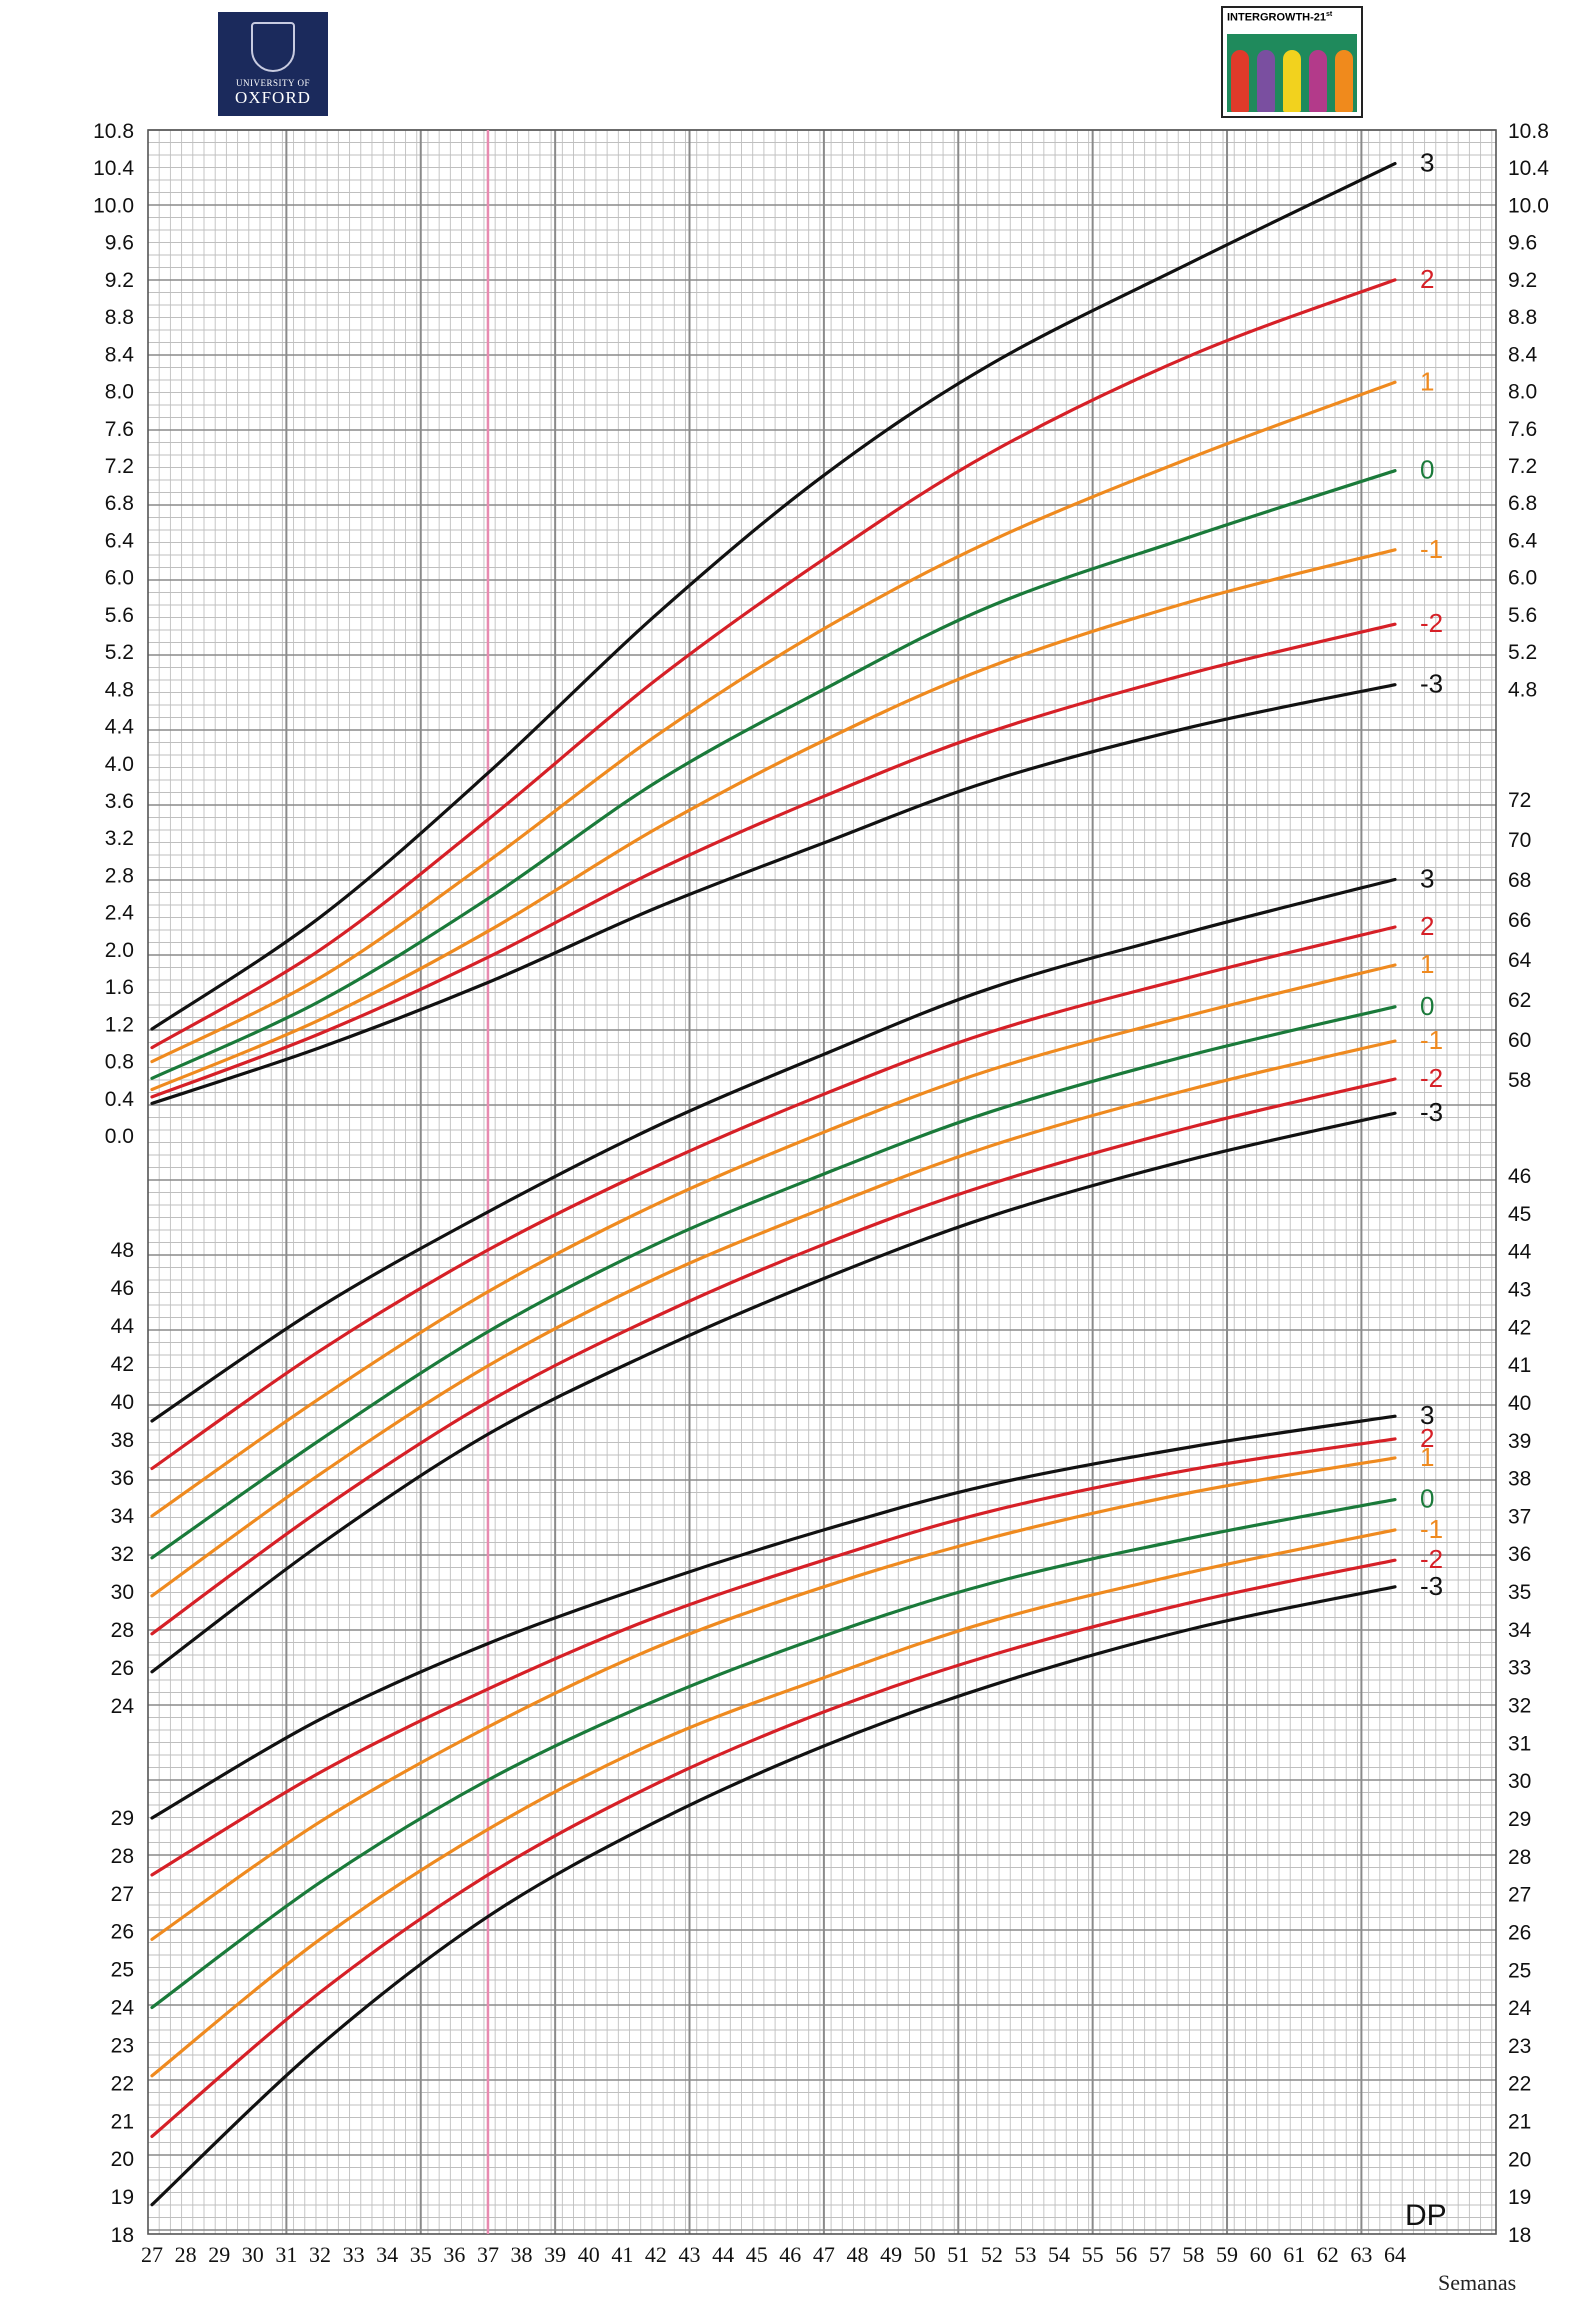 This screenshot has height=2313, width=1589. What do you see at coordinates (122, 1250) in the screenshot?
I see `left-tick-length: 48` at bounding box center [122, 1250].